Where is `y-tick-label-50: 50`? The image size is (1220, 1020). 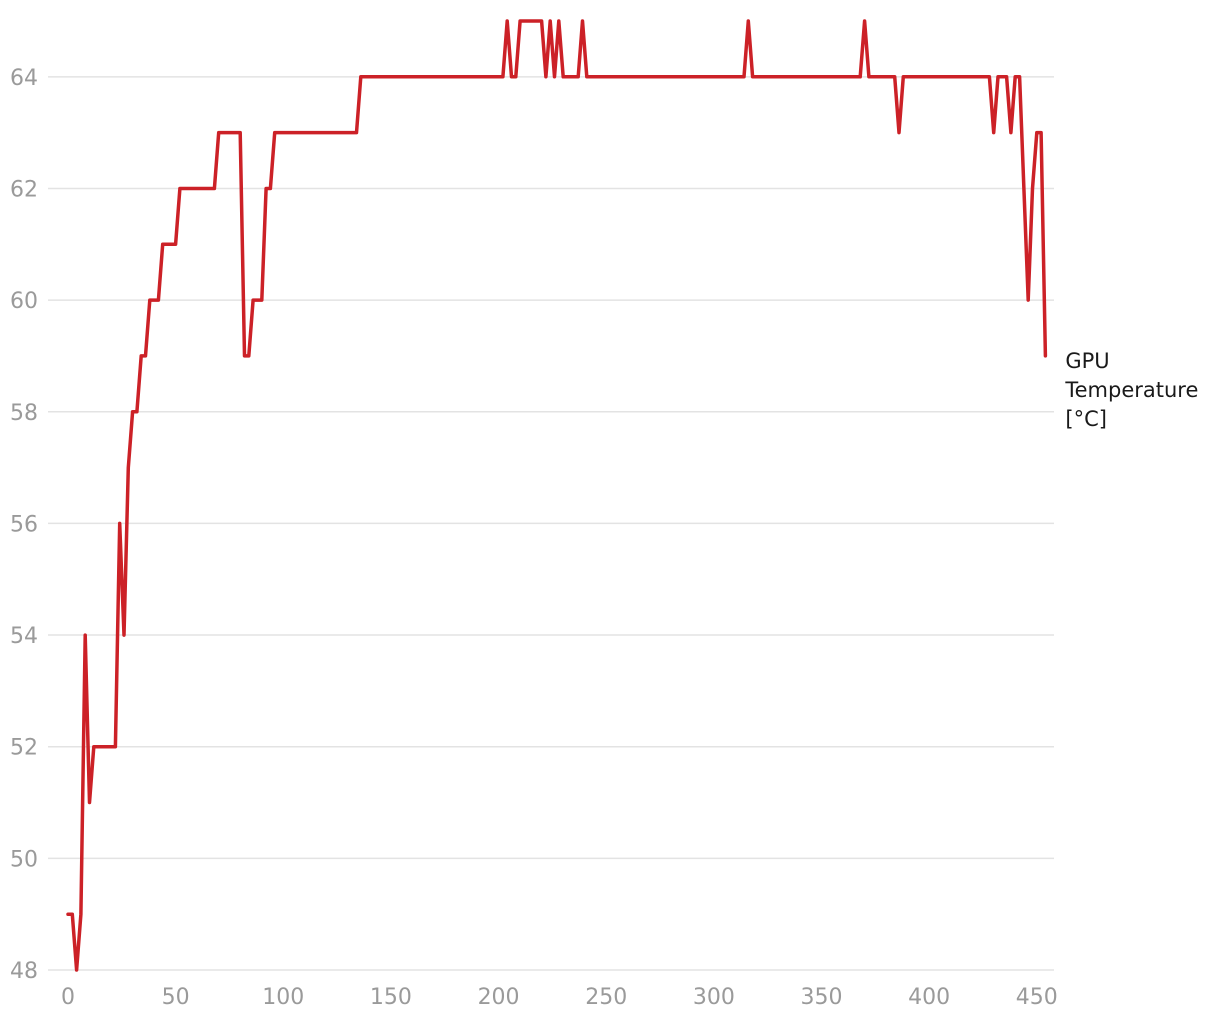 y-tick-label-50: 50 is located at coordinates (24, 859).